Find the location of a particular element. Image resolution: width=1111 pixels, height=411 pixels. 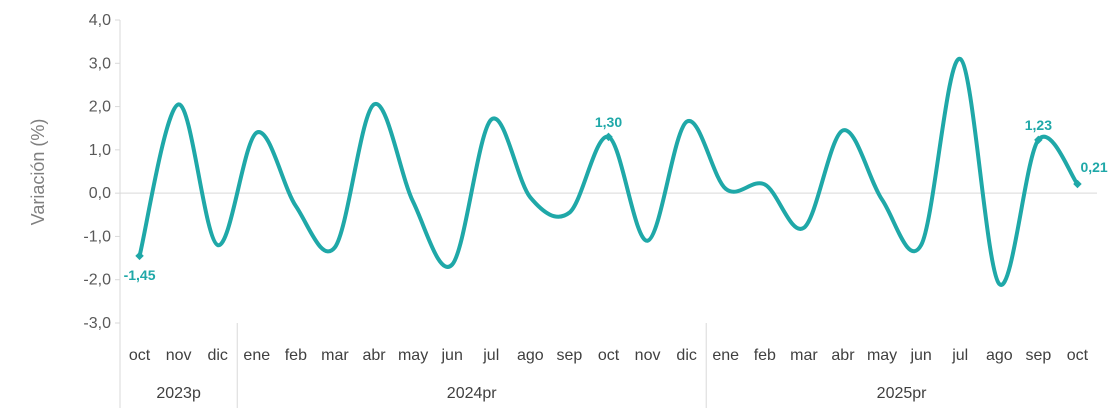

y-tick-label: -3,0 is located at coordinates (97, 323).